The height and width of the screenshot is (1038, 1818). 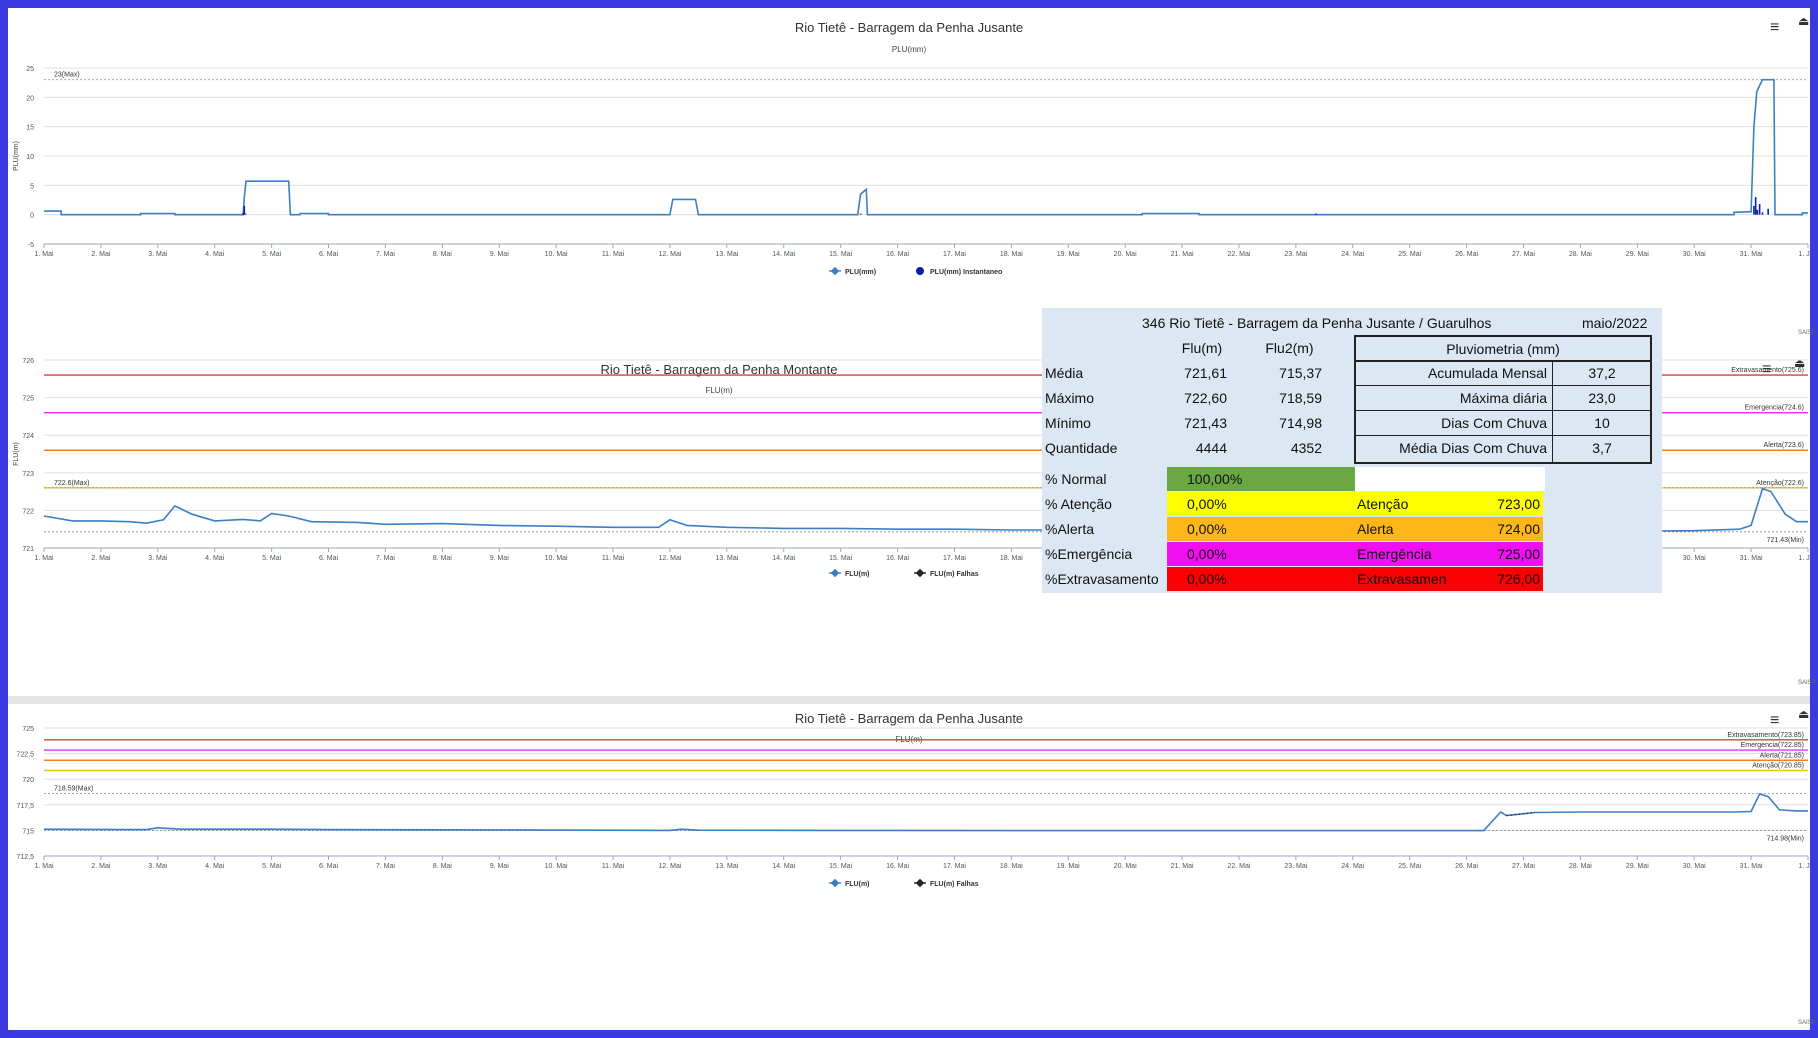 I want to click on min-label: 714.98(Min), so click(x=1785, y=839).